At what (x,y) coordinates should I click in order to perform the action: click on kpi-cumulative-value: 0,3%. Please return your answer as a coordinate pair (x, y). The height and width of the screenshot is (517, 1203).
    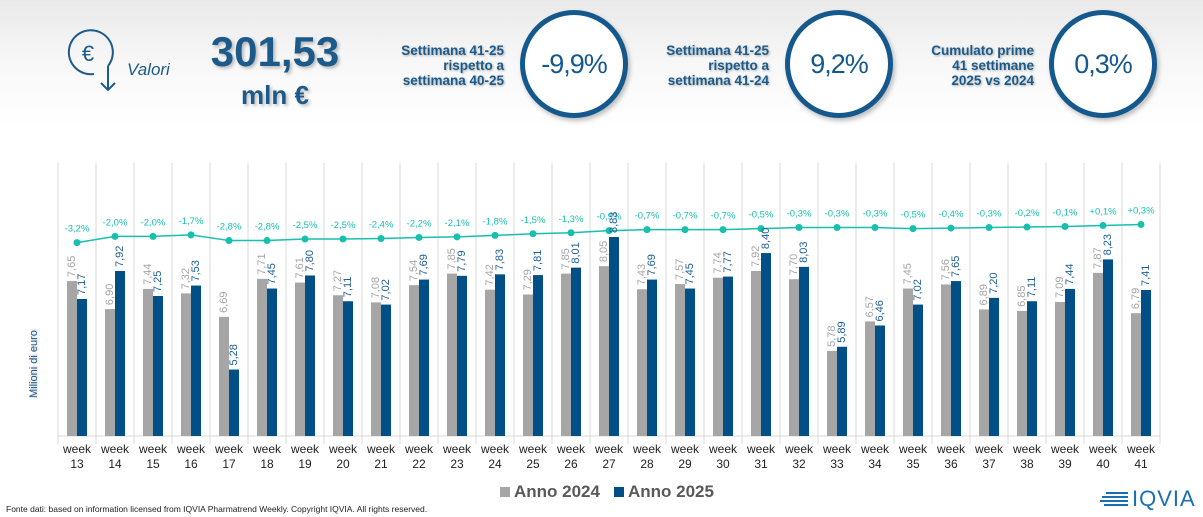
    Looking at the image, I should click on (1103, 64).